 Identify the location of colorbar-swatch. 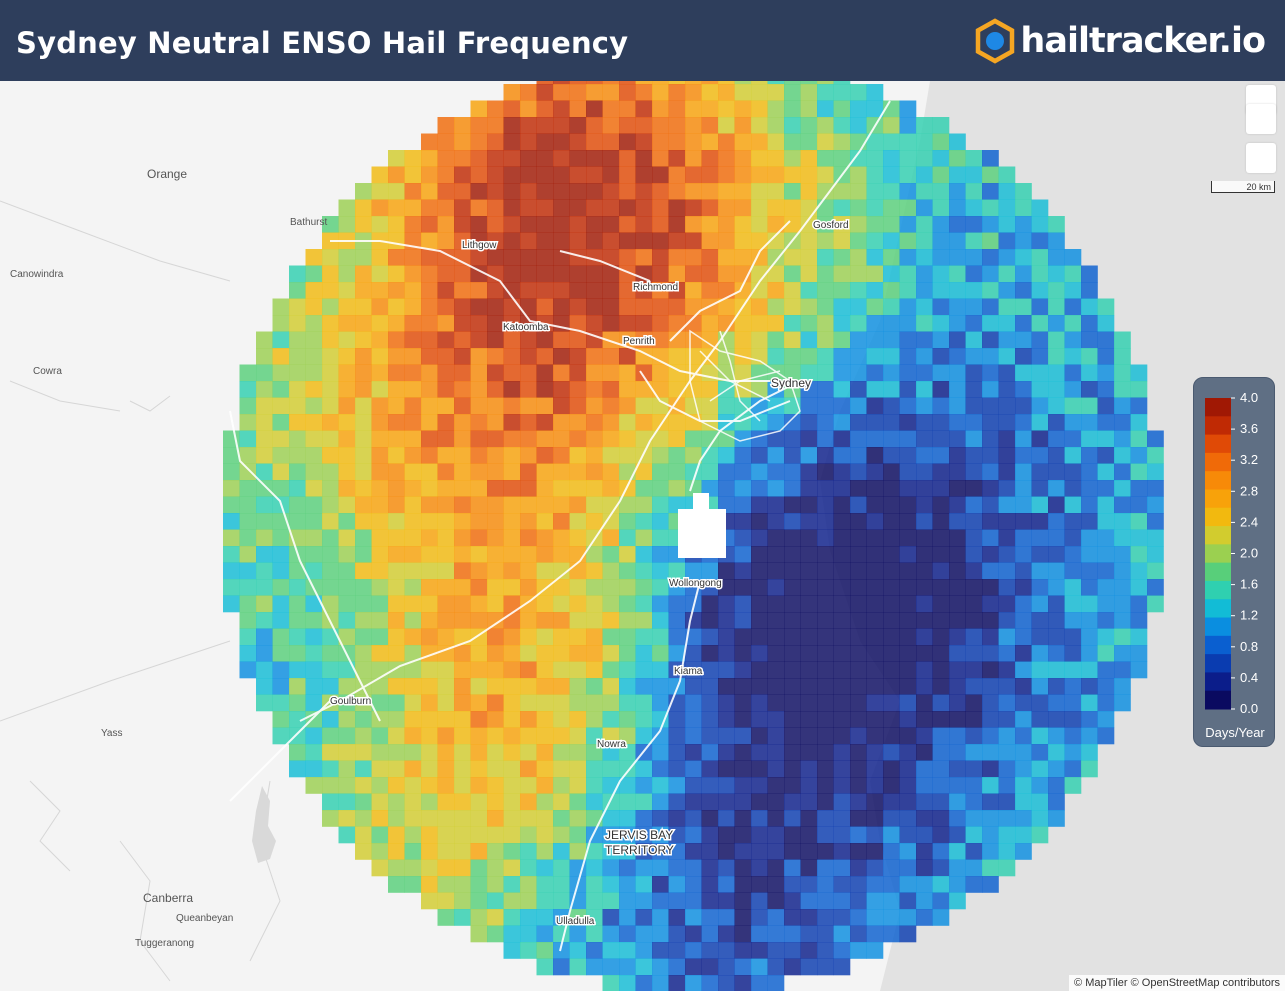
(1218, 627).